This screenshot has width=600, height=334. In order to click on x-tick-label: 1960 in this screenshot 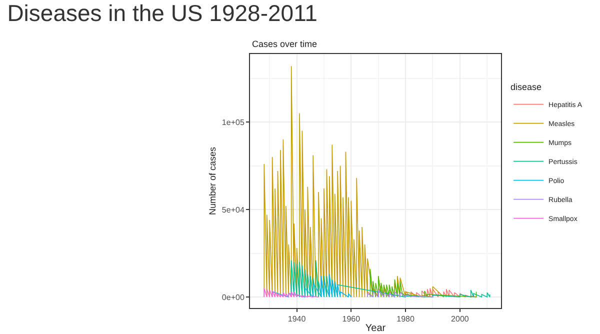, I will do `click(351, 319)`.